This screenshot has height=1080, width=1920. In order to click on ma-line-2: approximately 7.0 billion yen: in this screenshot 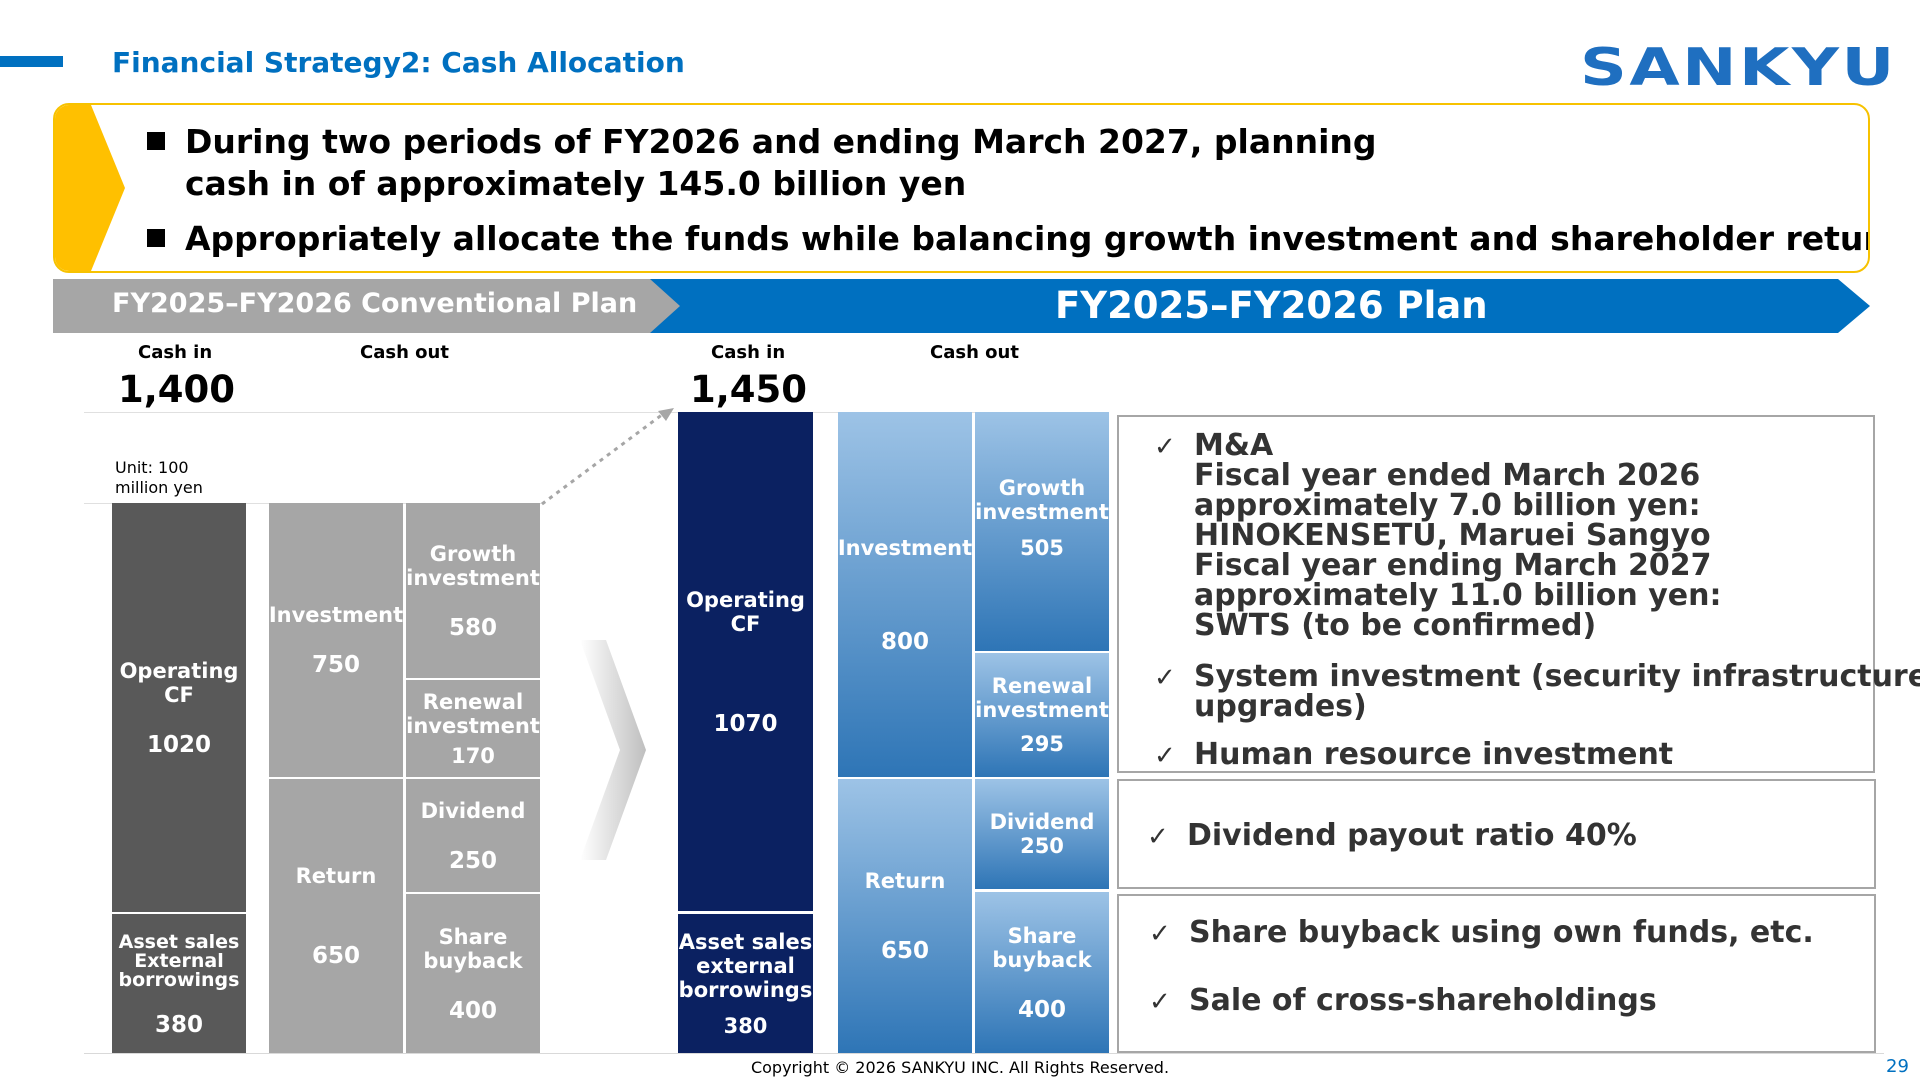, I will do `click(1447, 505)`.